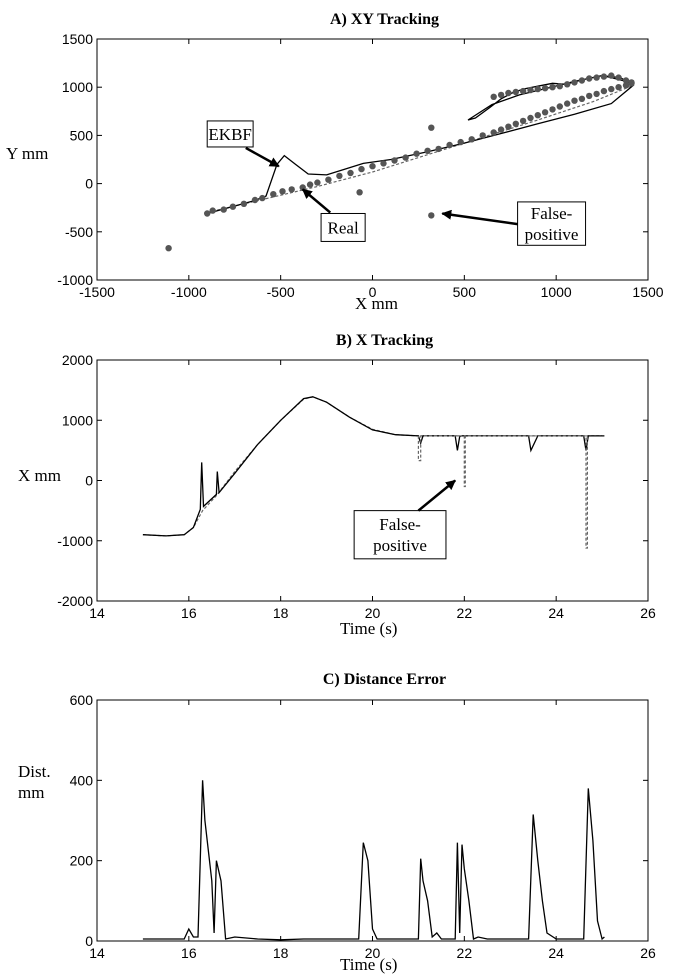 The width and height of the screenshot is (680, 978). Describe the element at coordinates (27, 153) in the screenshot. I see `y-axis-label: Y mm` at that location.